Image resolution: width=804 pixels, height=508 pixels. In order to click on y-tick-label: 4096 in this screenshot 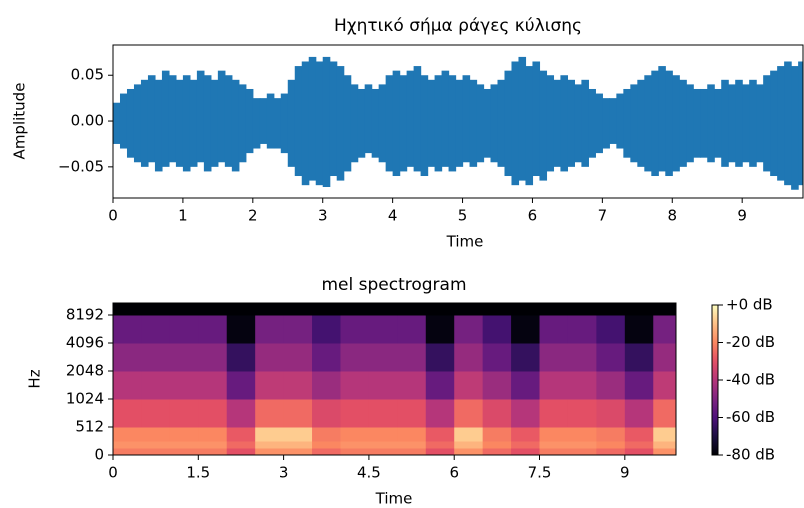, I will do `click(85, 342)`.